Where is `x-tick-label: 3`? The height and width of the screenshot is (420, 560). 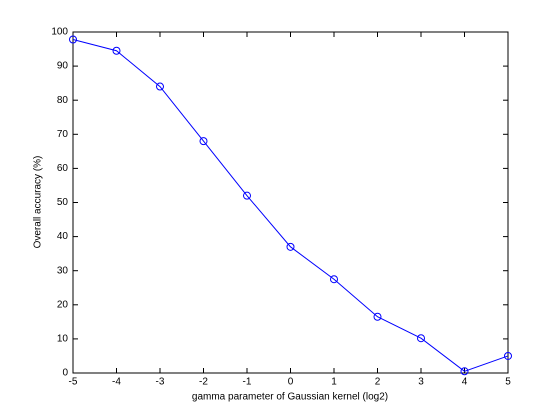 x-tick-label: 3 is located at coordinates (421, 382).